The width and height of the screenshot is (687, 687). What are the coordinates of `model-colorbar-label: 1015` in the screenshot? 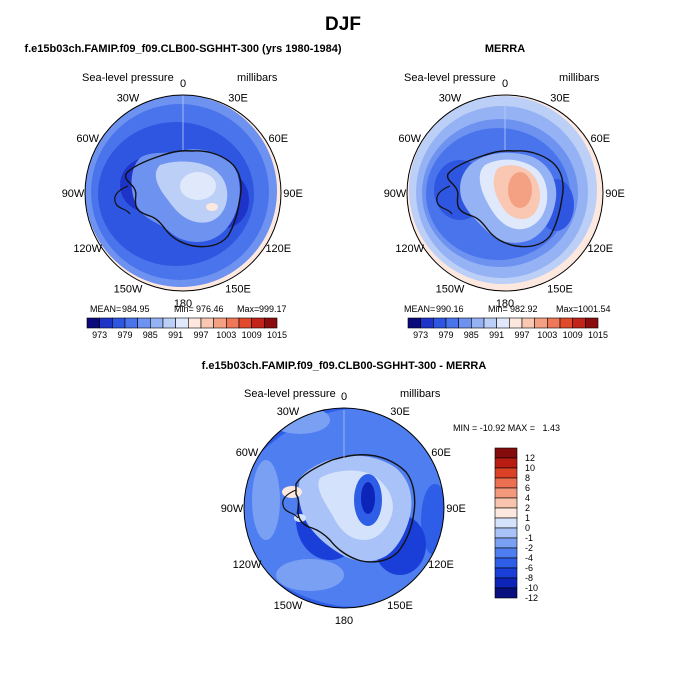 It's located at (277, 335).